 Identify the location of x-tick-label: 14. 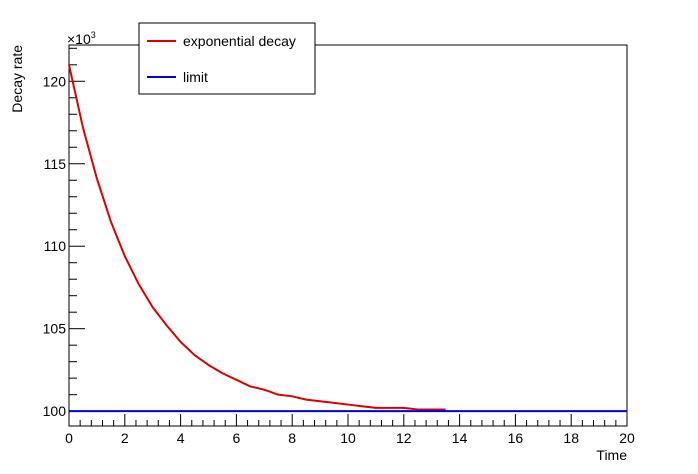
(460, 438).